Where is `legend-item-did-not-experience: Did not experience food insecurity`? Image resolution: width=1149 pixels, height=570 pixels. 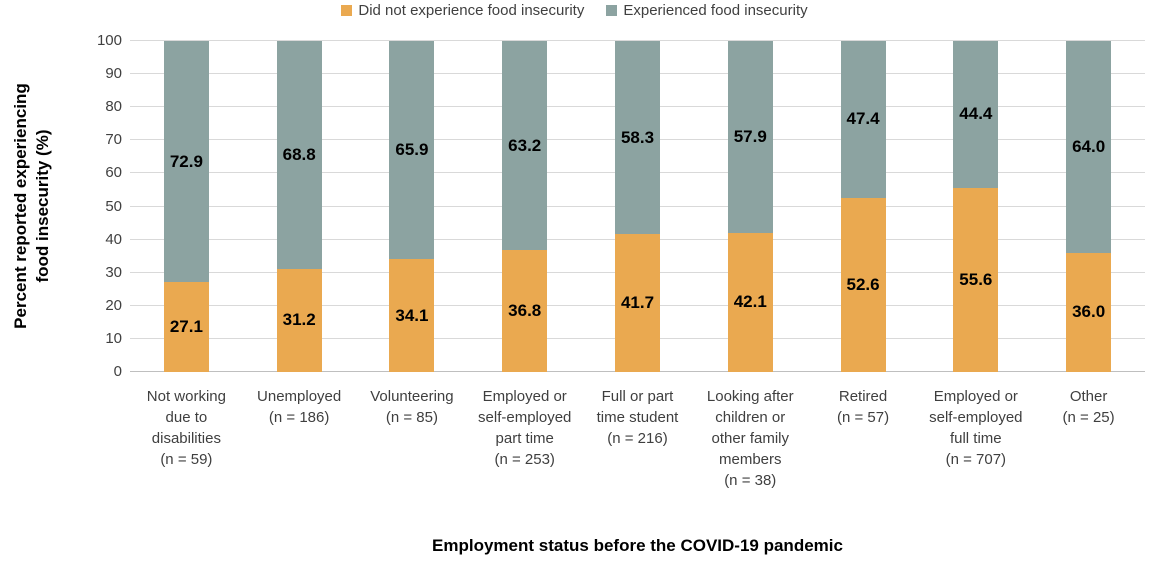 legend-item-did-not-experience: Did not experience food insecurity is located at coordinates (462, 10).